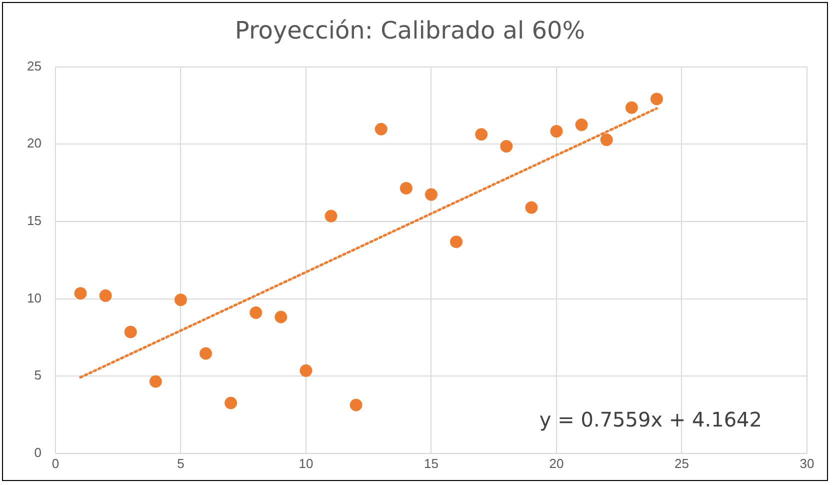  What do you see at coordinates (681, 463) in the screenshot?
I see `x-tick-label: 25` at bounding box center [681, 463].